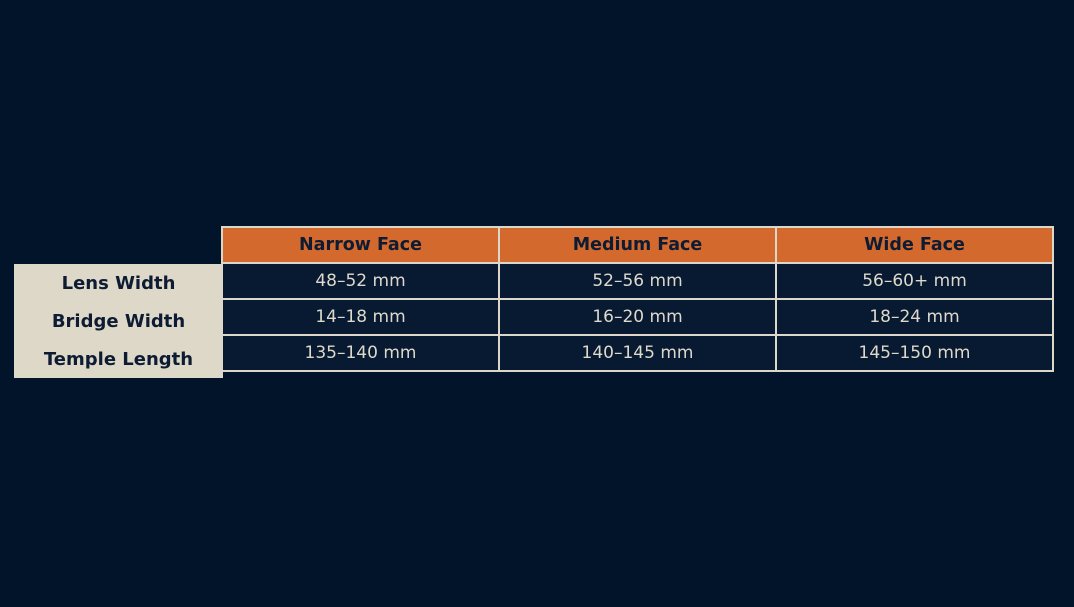 This screenshot has height=607, width=1074. I want to click on table-row-bridge-width: 14–18 mm 16–20 mm 18–24 mm, so click(637, 317).